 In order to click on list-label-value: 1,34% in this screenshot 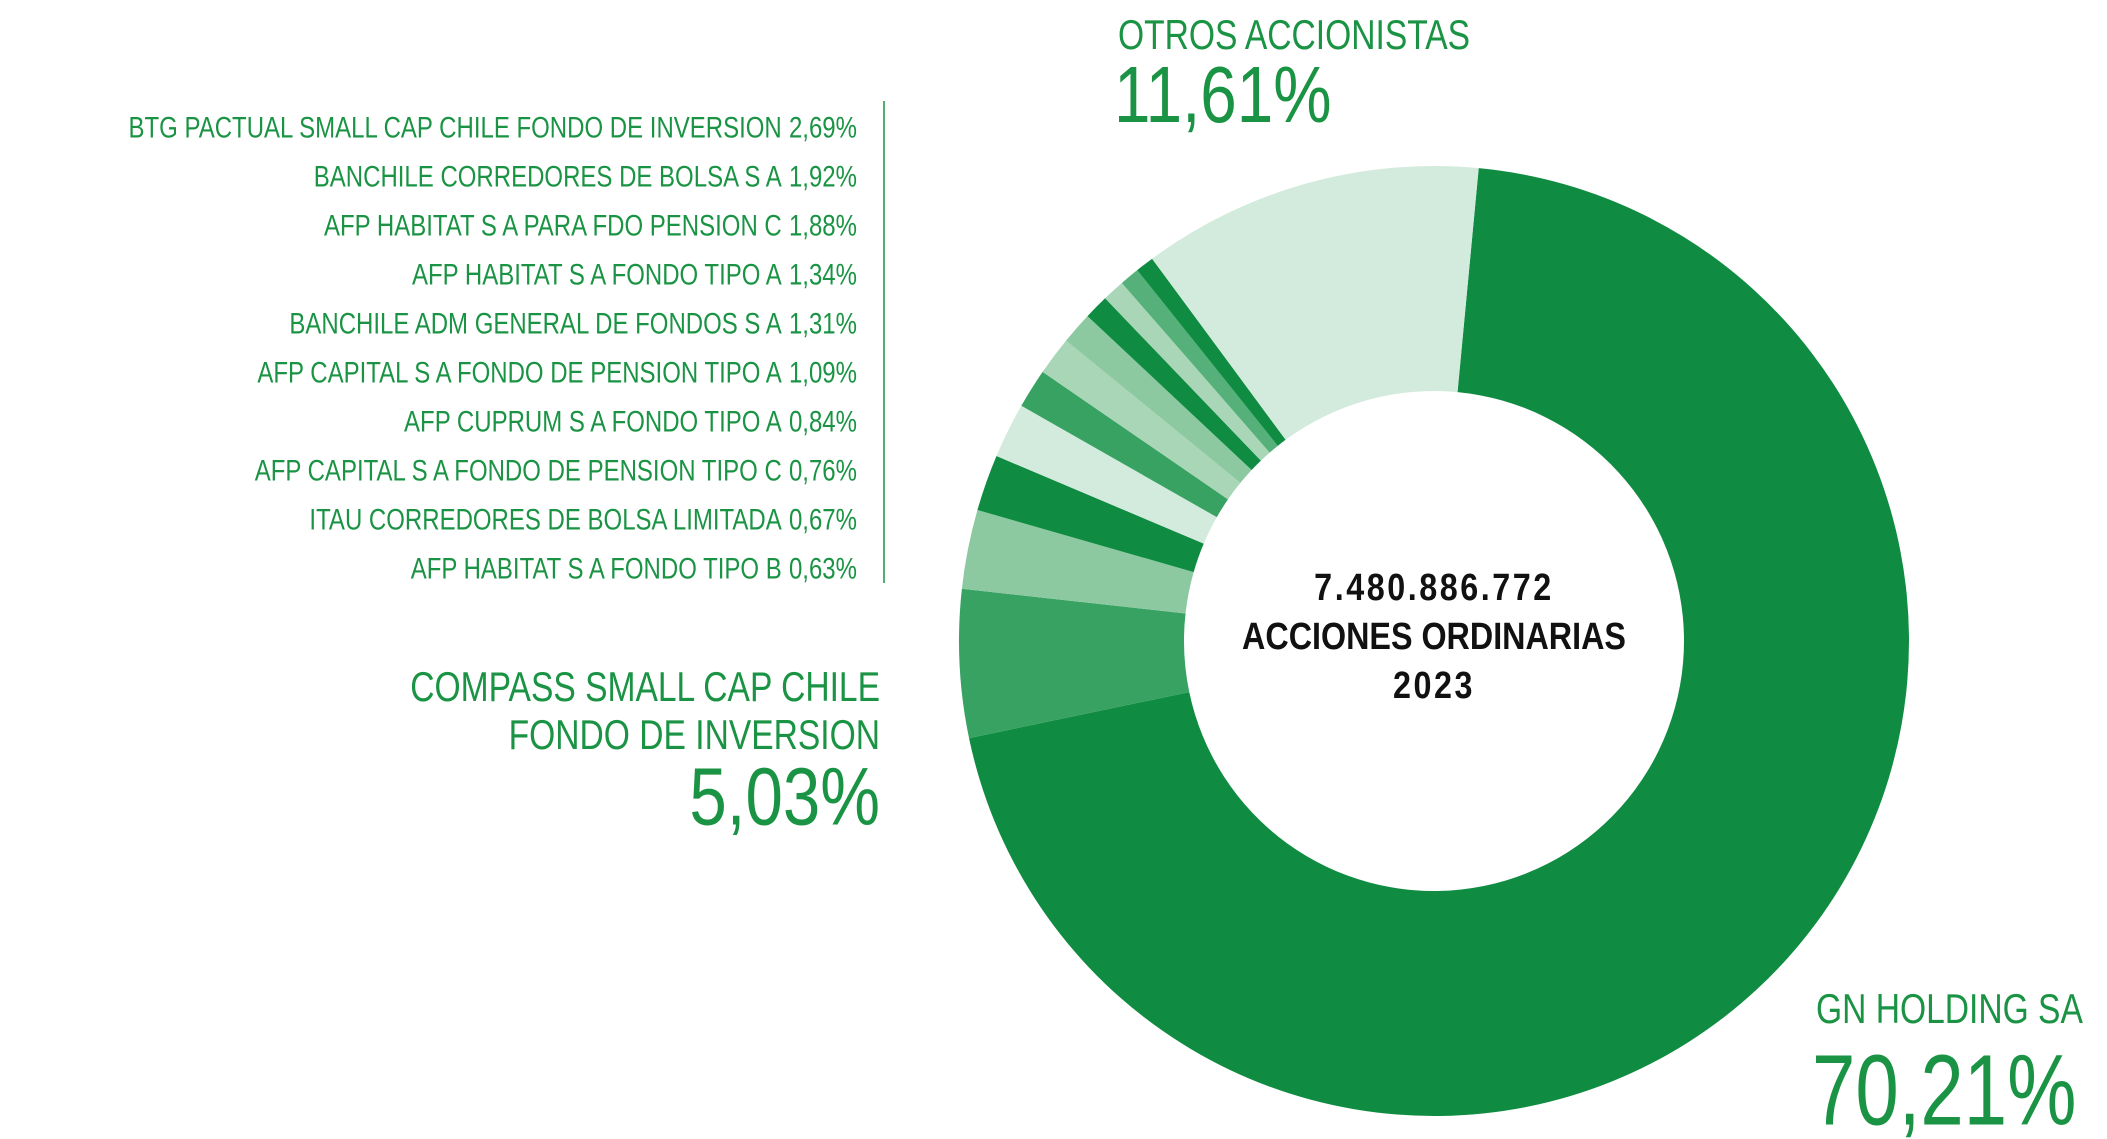, I will do `click(823, 274)`.